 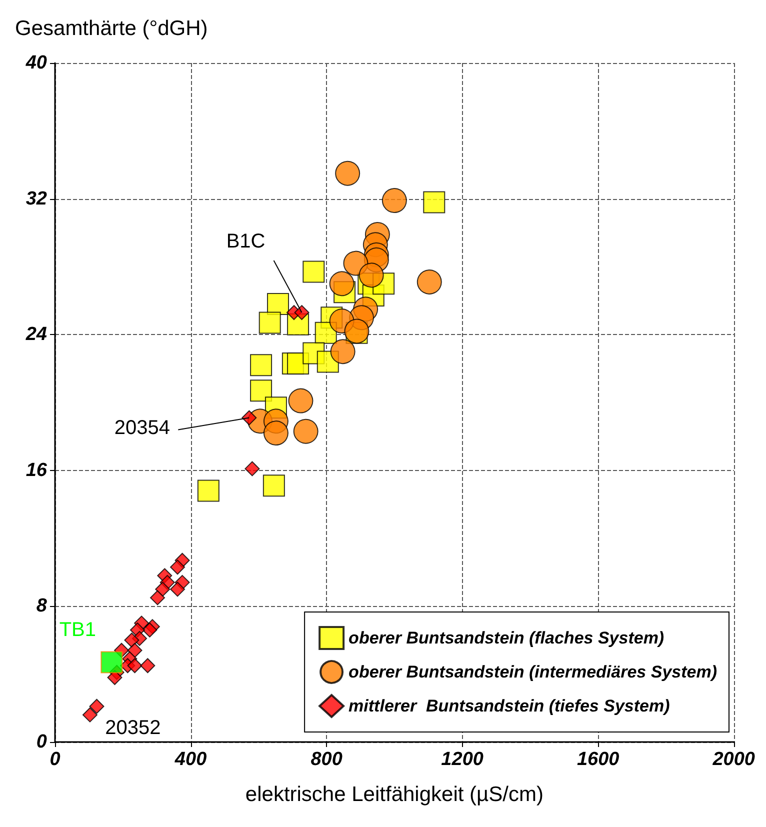 What do you see at coordinates (326, 759) in the screenshot?
I see `x-tick-label: 800` at bounding box center [326, 759].